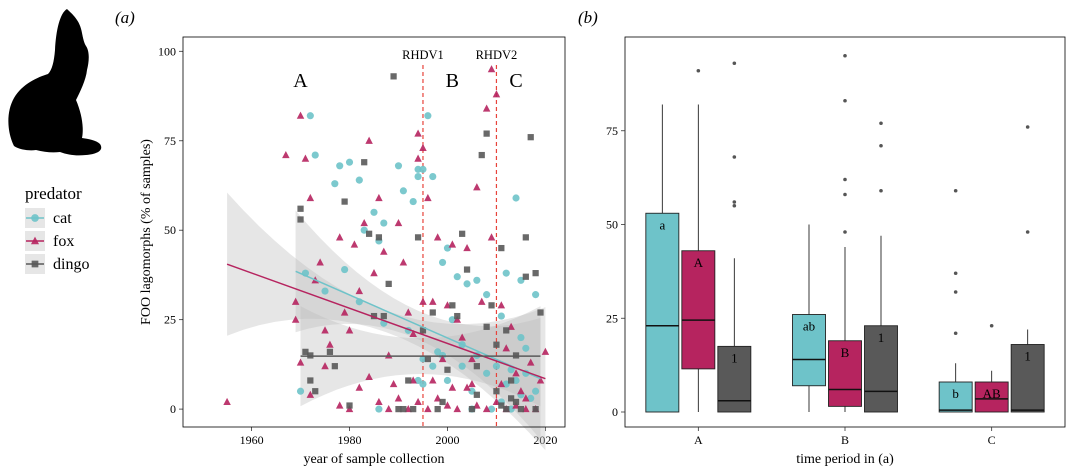 The width and height of the screenshot is (1074, 468). I want to click on trend-line-cat, so click(418, 325).